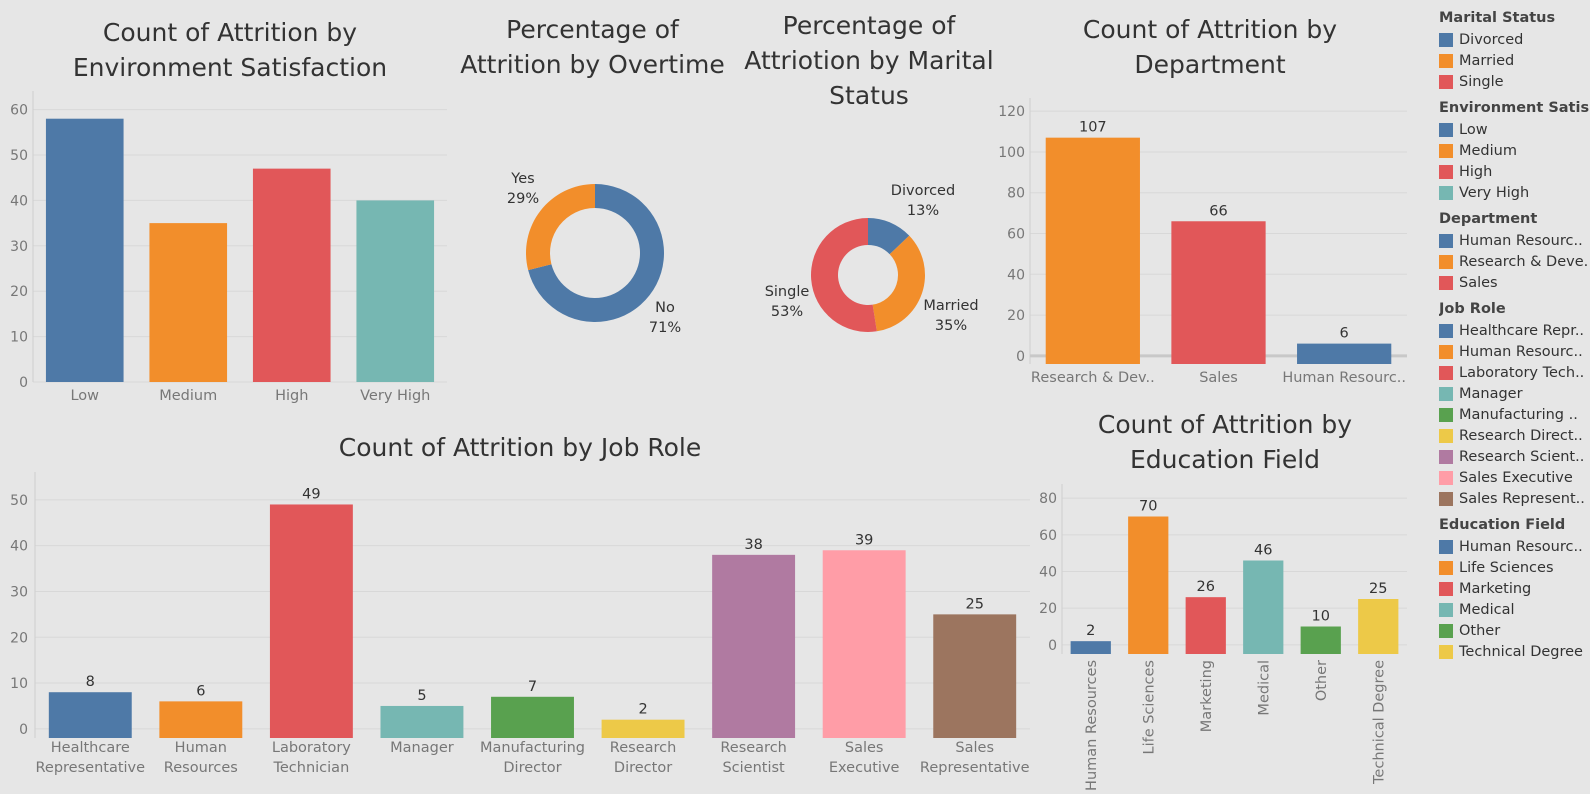  I want to click on legend-item-label: Life Sciences, so click(1506, 567).